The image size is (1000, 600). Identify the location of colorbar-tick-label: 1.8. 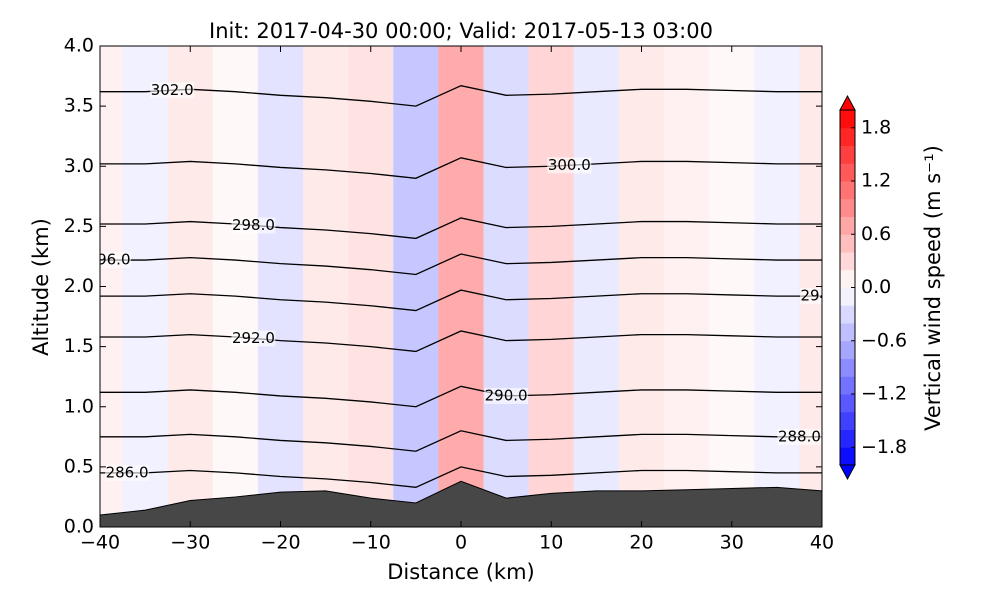
(876, 127).